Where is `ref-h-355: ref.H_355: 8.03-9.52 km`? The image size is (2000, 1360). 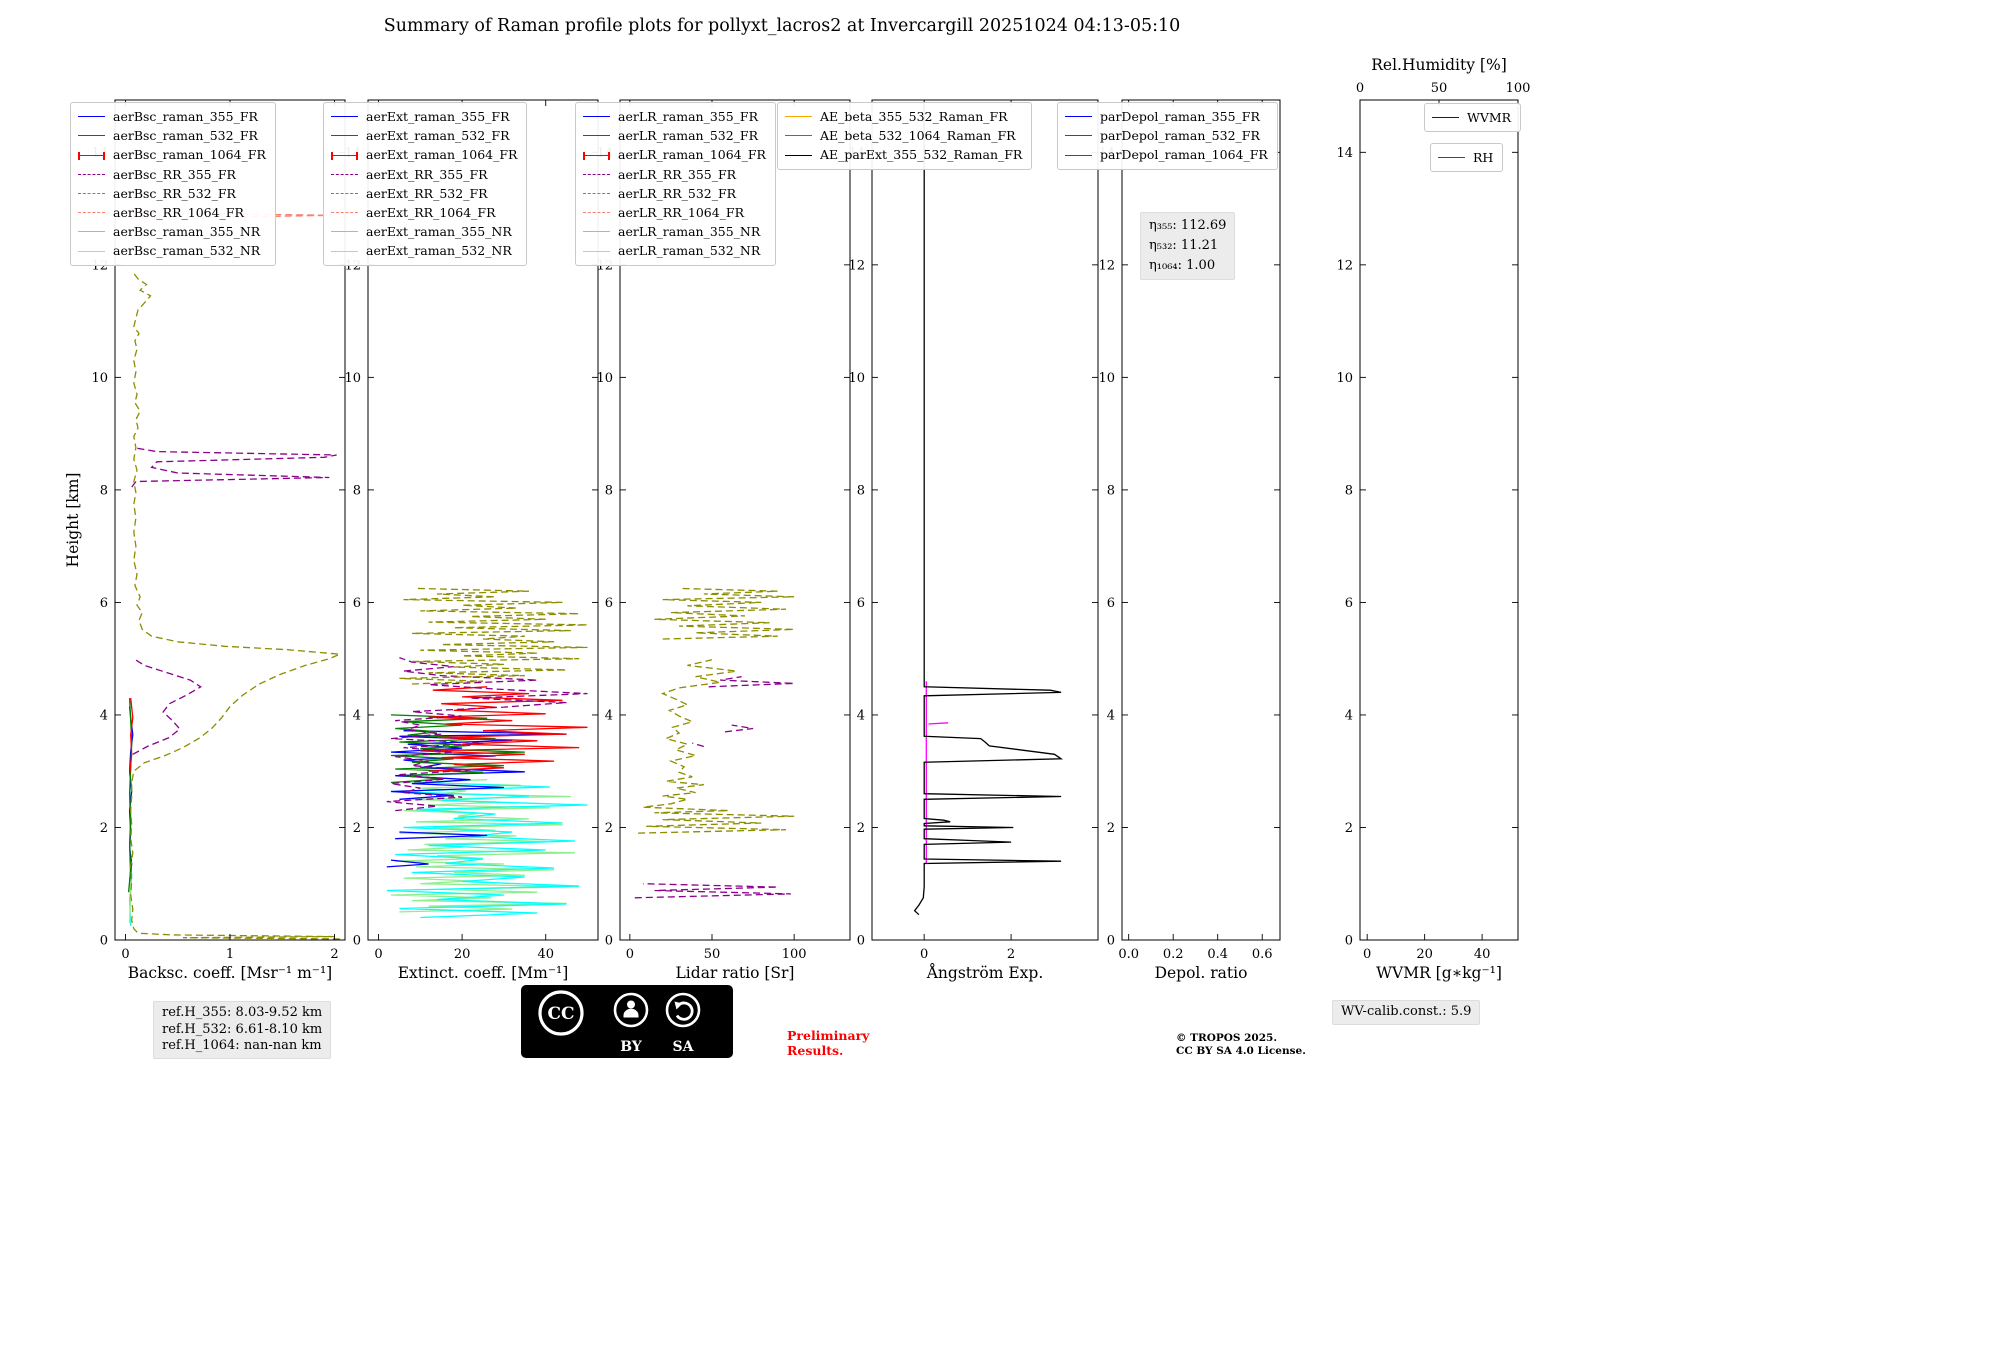
ref-h-355: ref.H_355: 8.03-9.52 km is located at coordinates (242, 1012).